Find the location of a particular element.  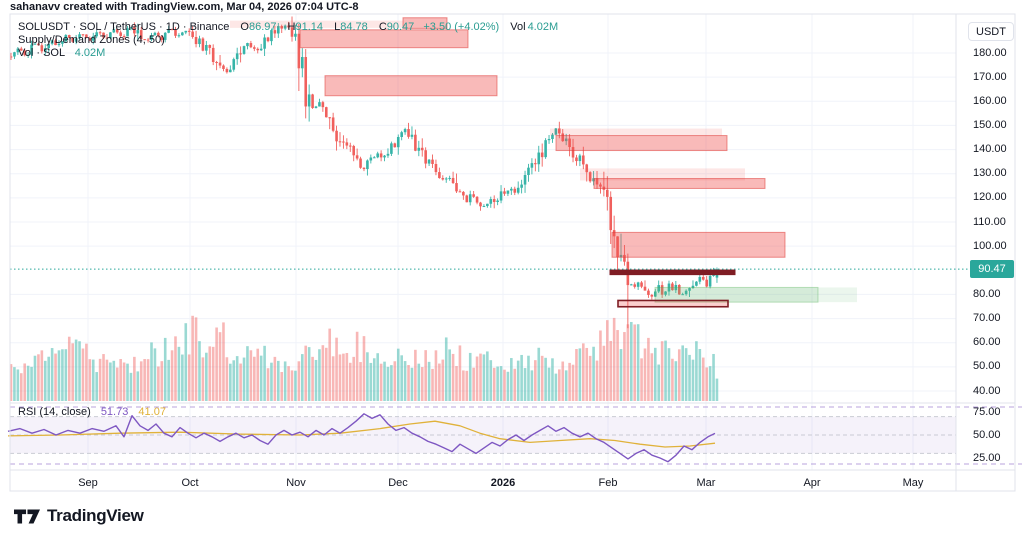

tradingview-logo: TradingView is located at coordinates (79, 516).